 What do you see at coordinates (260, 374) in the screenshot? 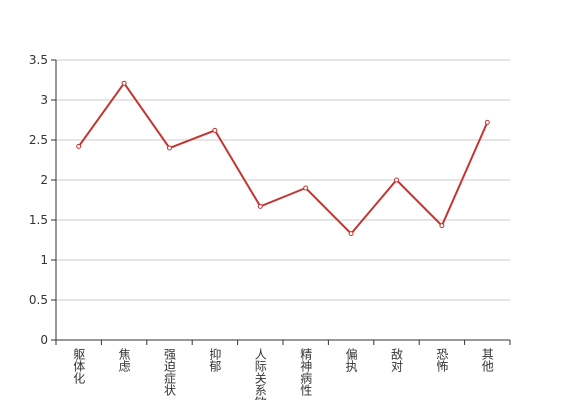
I see `x-tick-label: 人际关系敏感` at bounding box center [260, 374].